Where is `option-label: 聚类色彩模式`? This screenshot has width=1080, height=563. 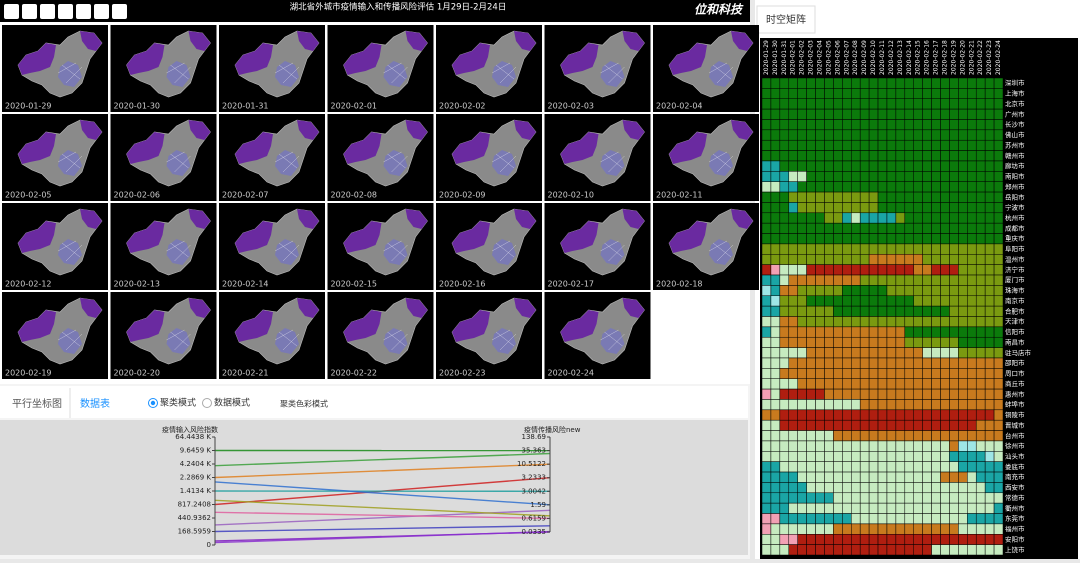
option-label: 聚类色彩模式 is located at coordinates (304, 404).